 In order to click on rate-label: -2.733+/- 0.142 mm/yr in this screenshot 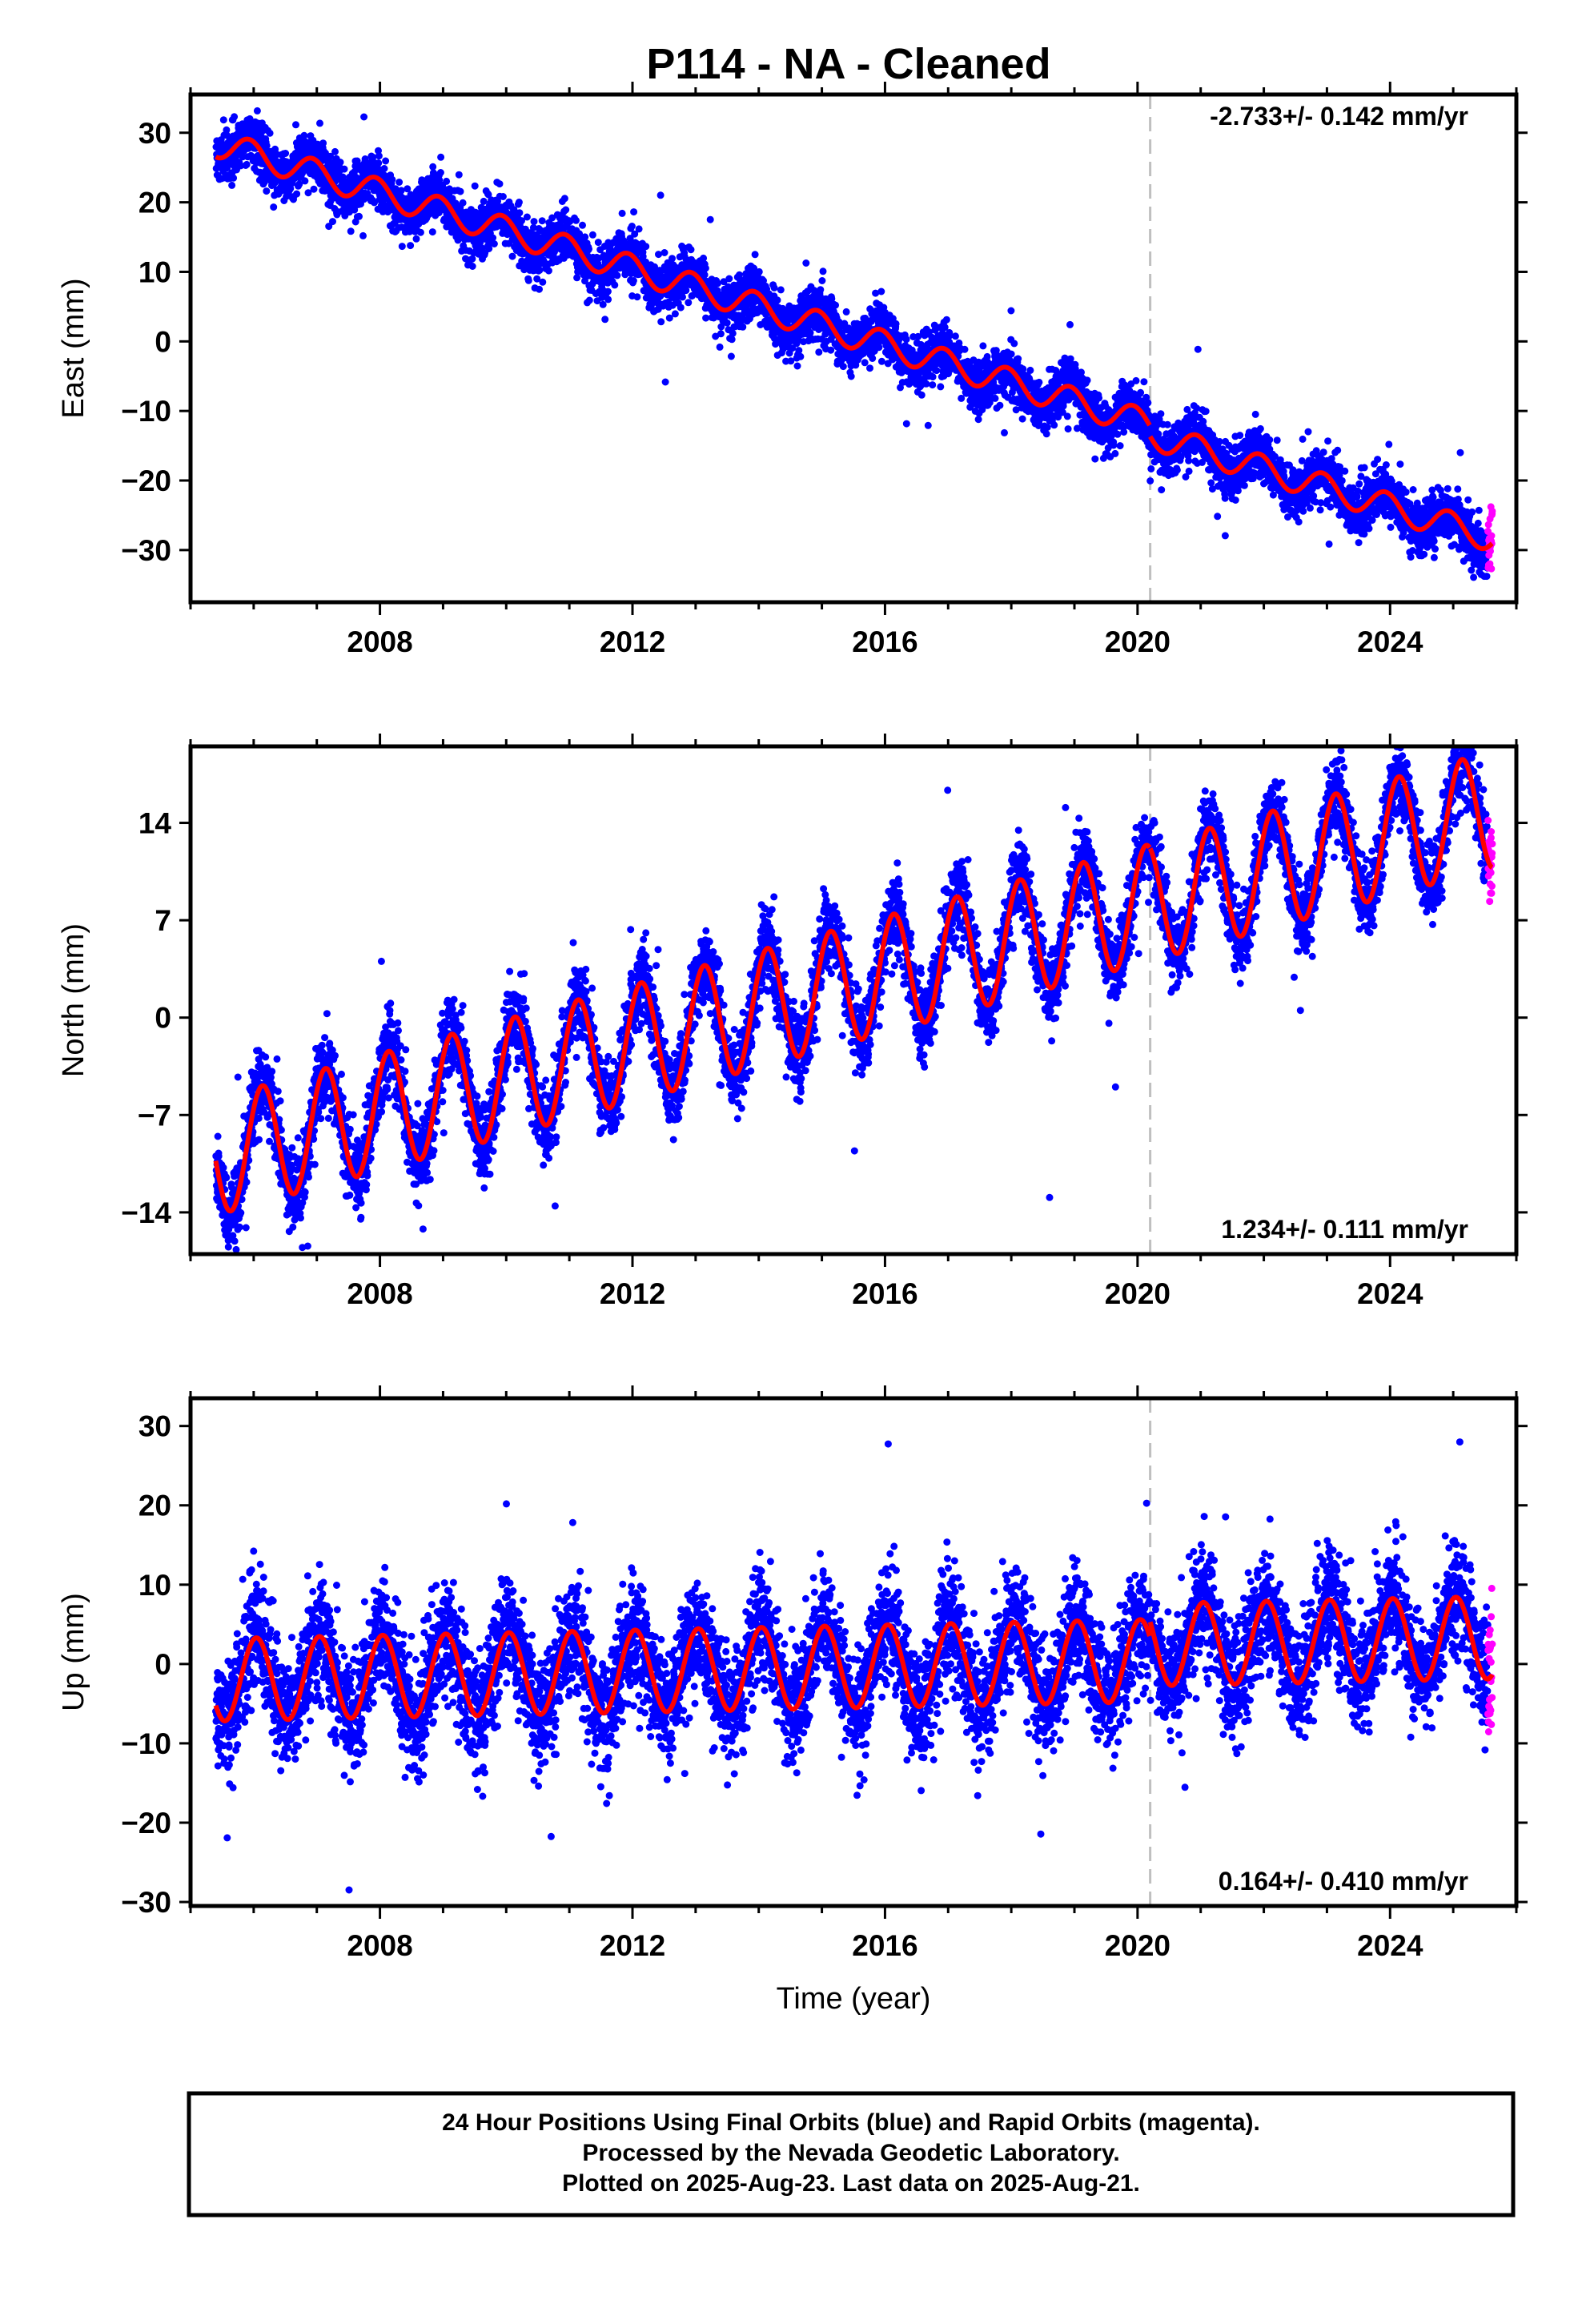, I will do `click(1339, 116)`.